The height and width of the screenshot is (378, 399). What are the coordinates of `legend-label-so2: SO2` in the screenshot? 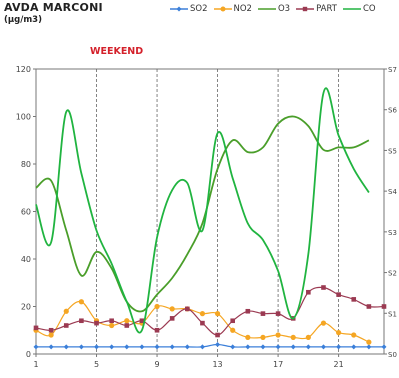 It's located at (199, 9).